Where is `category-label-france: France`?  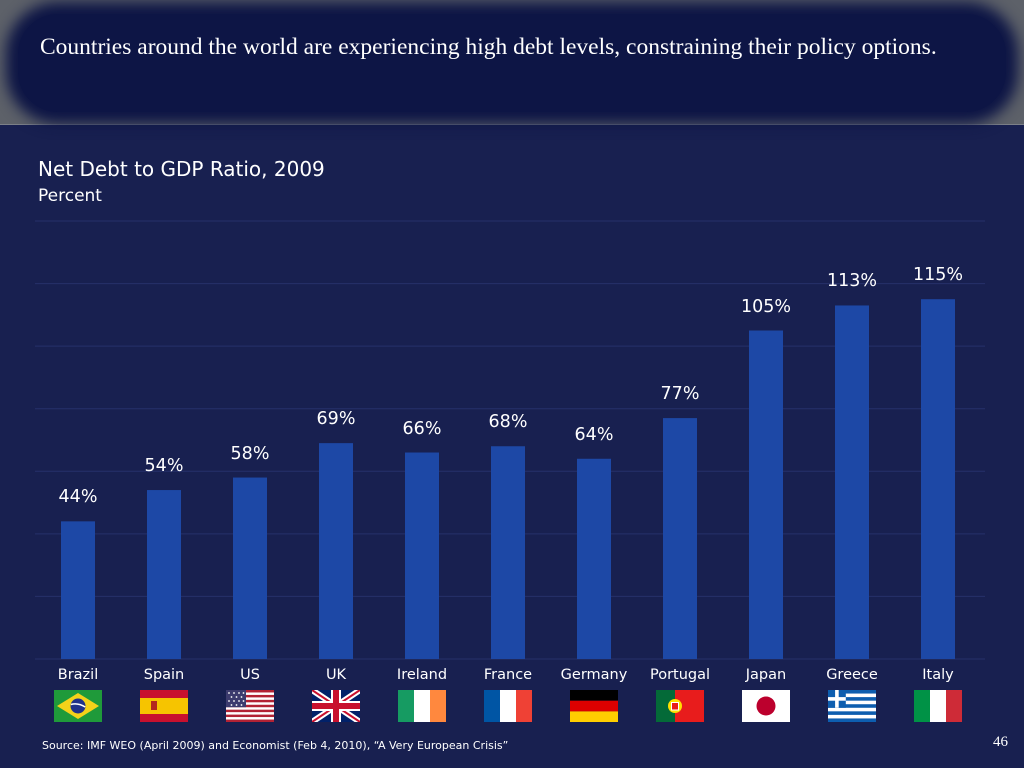
category-label-france: France is located at coordinates (508, 675).